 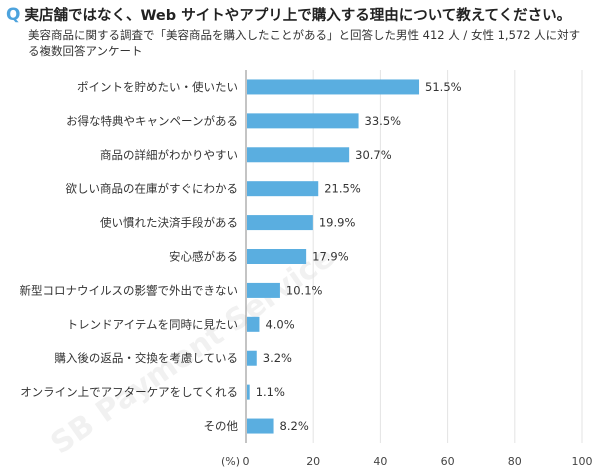 What do you see at coordinates (342, 189) in the screenshot?
I see `value-label: 21.5%` at bounding box center [342, 189].